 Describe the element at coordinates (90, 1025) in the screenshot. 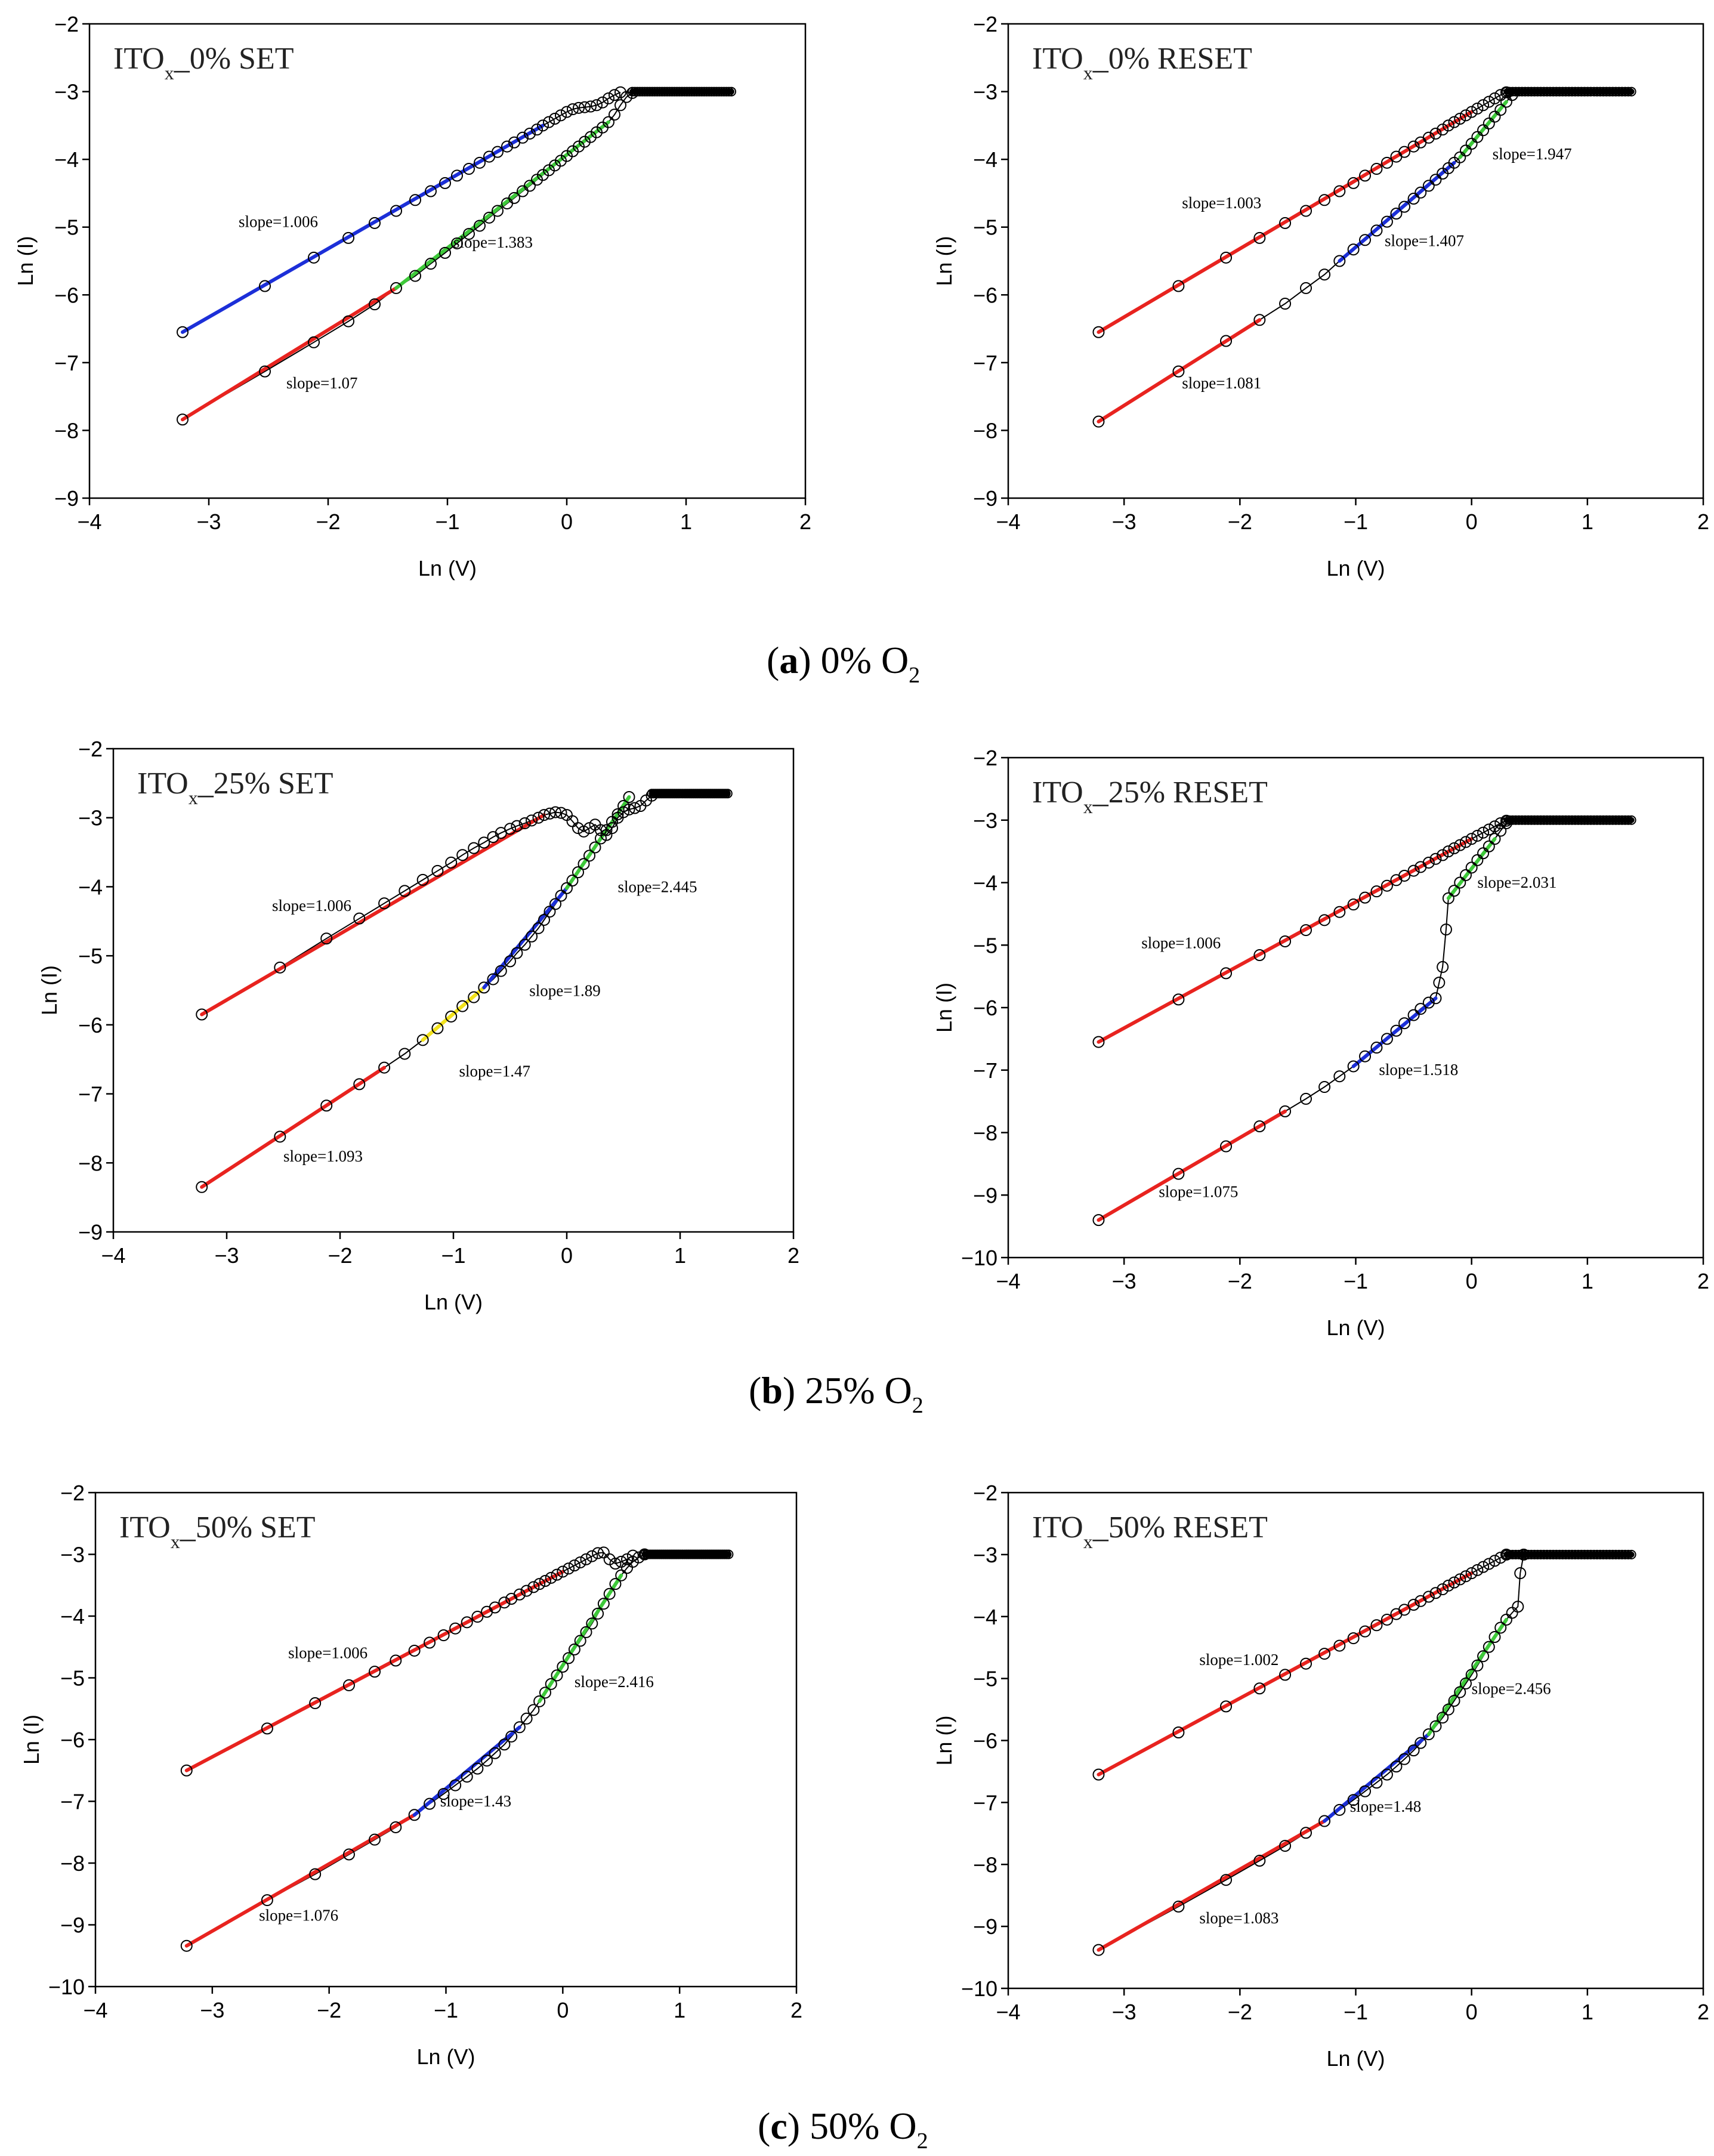

I see `y-tick-label: −6` at that location.